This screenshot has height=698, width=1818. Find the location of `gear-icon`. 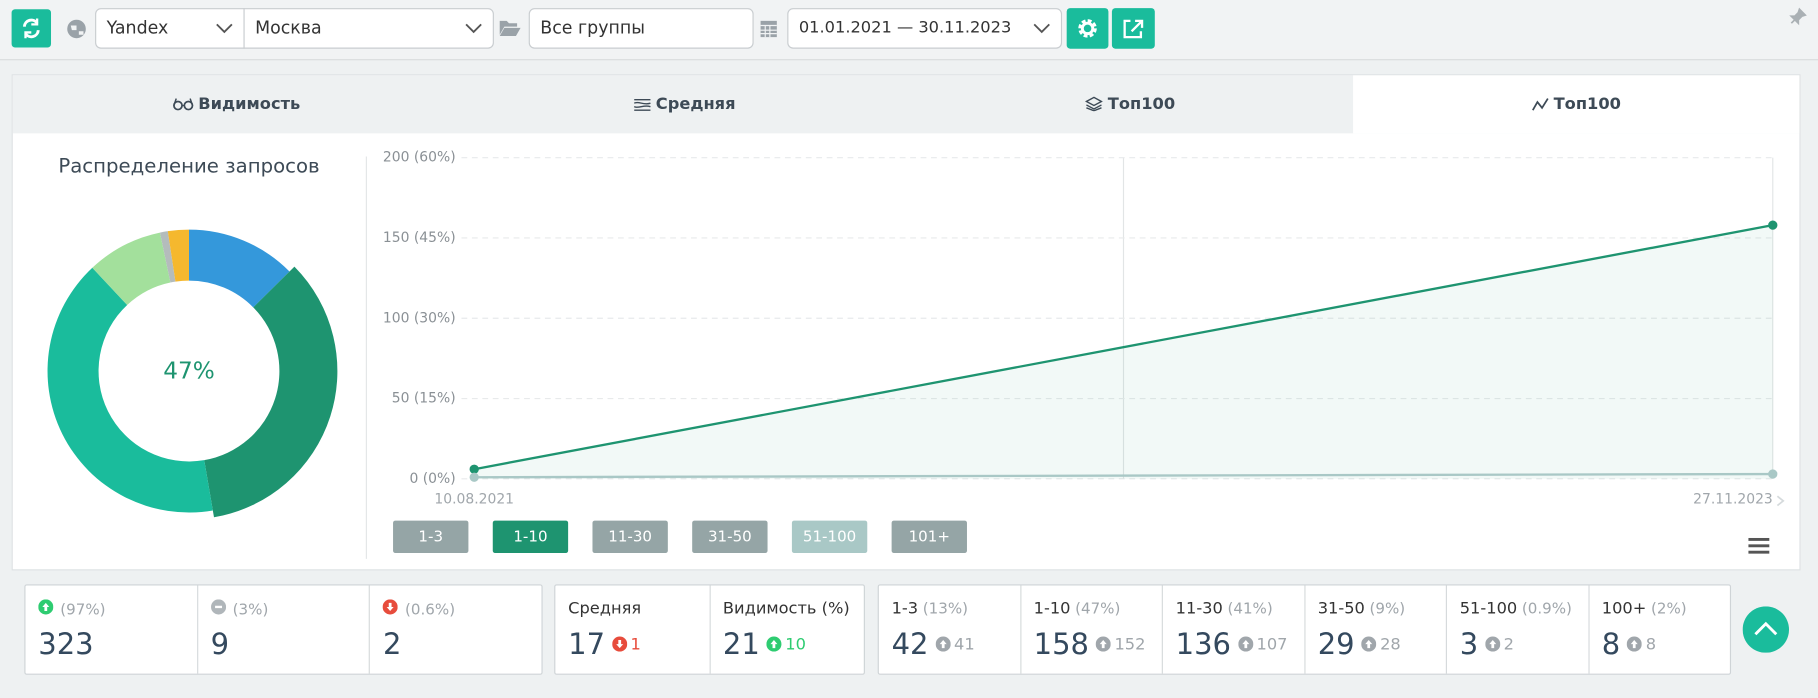

gear-icon is located at coordinates (1087, 28).